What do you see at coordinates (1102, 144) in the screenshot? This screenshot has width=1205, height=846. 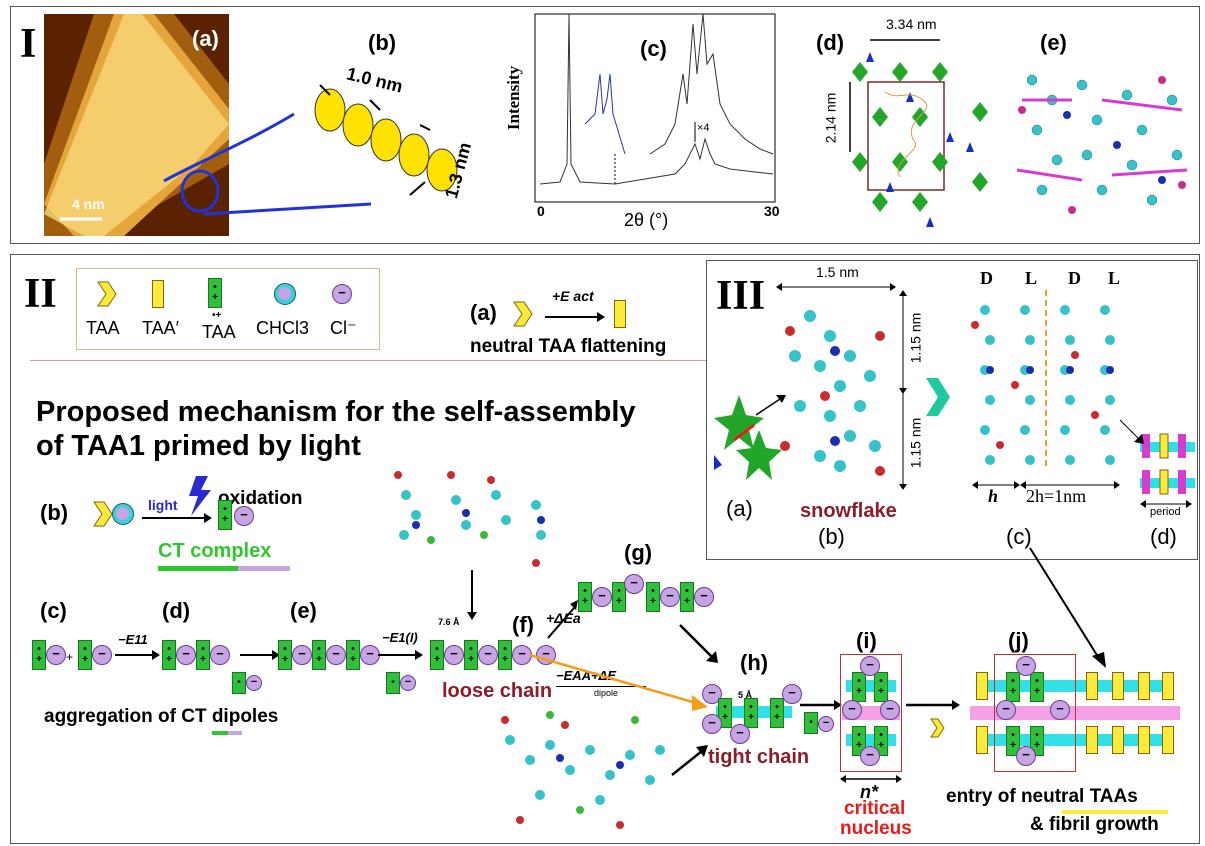 I see `molecular-structure-1e` at bounding box center [1102, 144].